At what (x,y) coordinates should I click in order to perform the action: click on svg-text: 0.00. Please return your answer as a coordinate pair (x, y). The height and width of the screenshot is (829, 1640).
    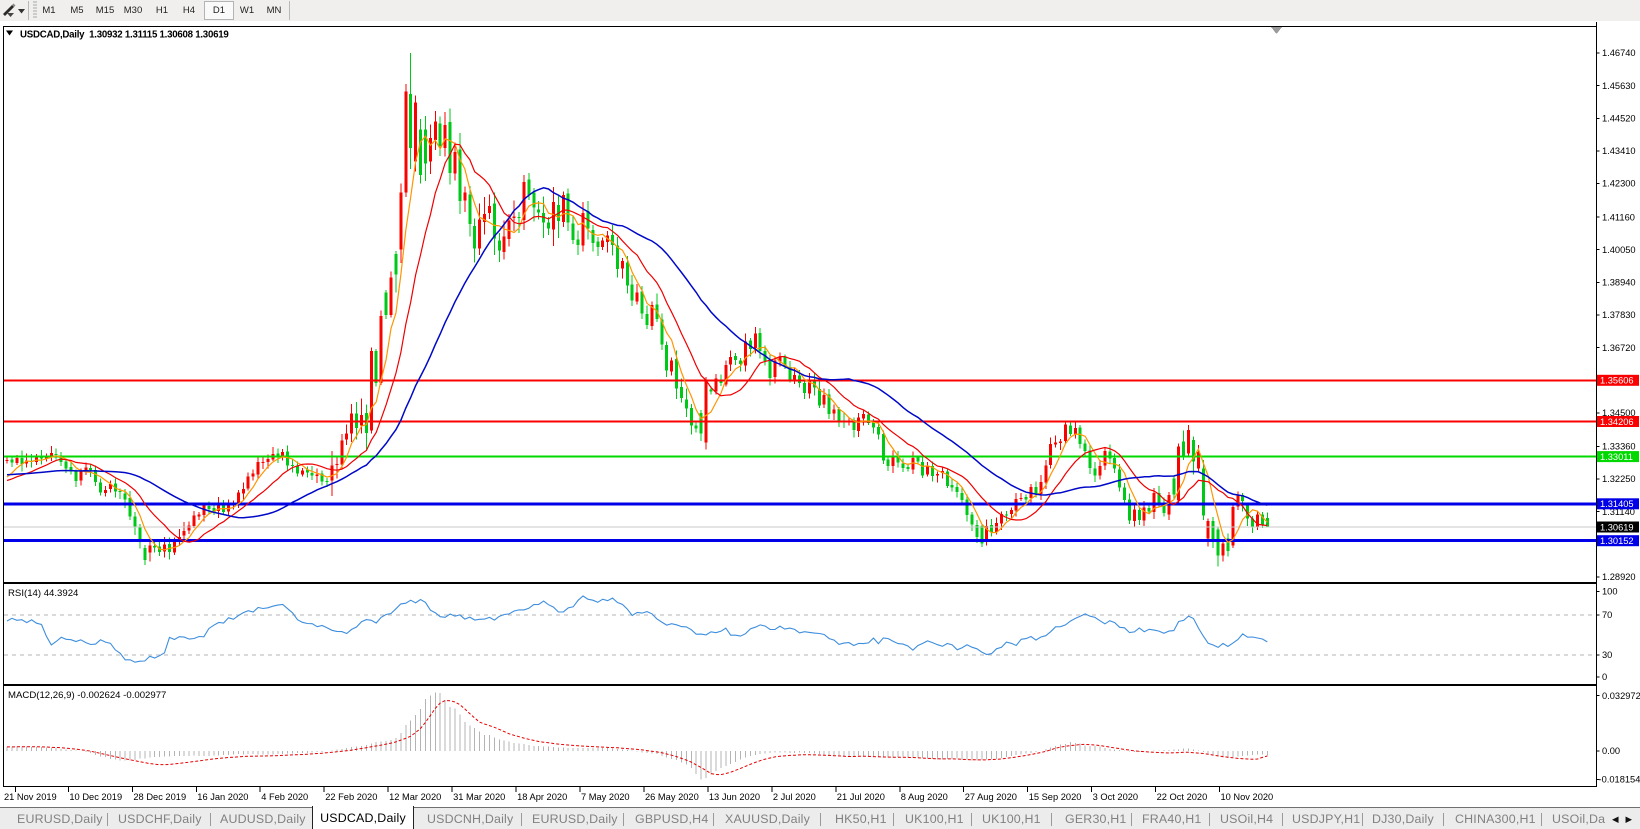
    Looking at the image, I should click on (1611, 751).